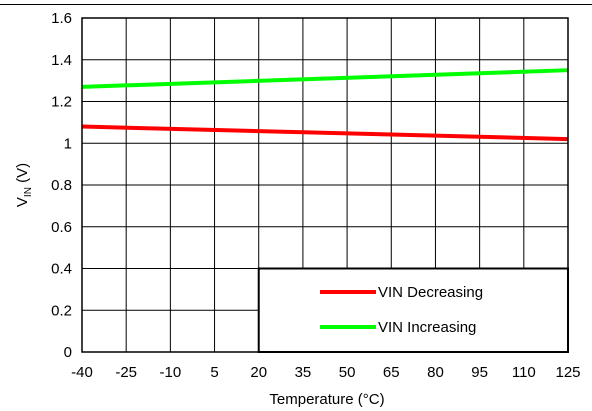 Image resolution: width=592 pixels, height=411 pixels. Describe the element at coordinates (325, 105) in the screenshot. I see `series-lines` at that location.